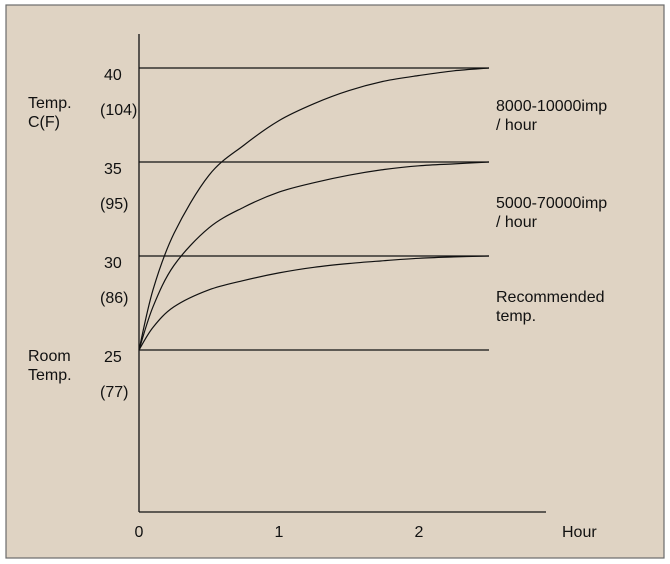 Image resolution: width=670 pixels, height=564 pixels. I want to click on y-tick-f-label-30: (86), so click(114, 298).